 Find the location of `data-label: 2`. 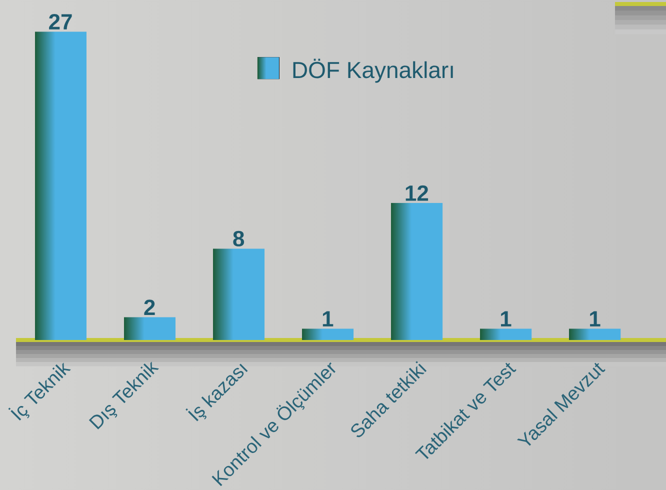

data-label: 2 is located at coordinates (149, 307).